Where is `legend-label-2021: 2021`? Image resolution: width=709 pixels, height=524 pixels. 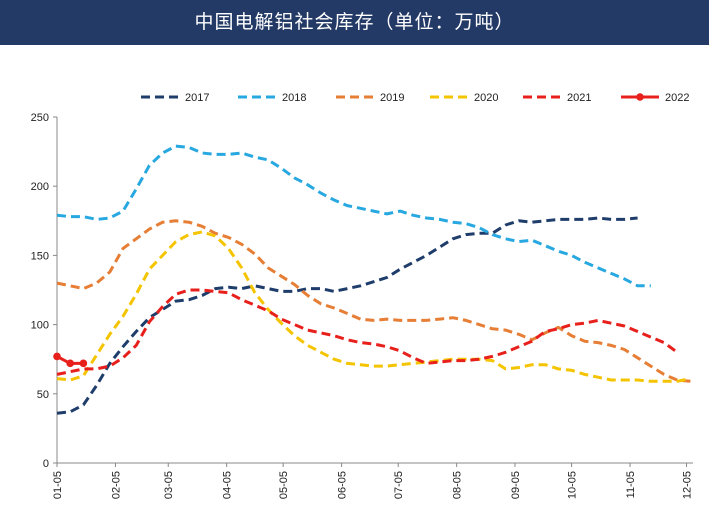
legend-label-2021: 2021 is located at coordinates (579, 98).